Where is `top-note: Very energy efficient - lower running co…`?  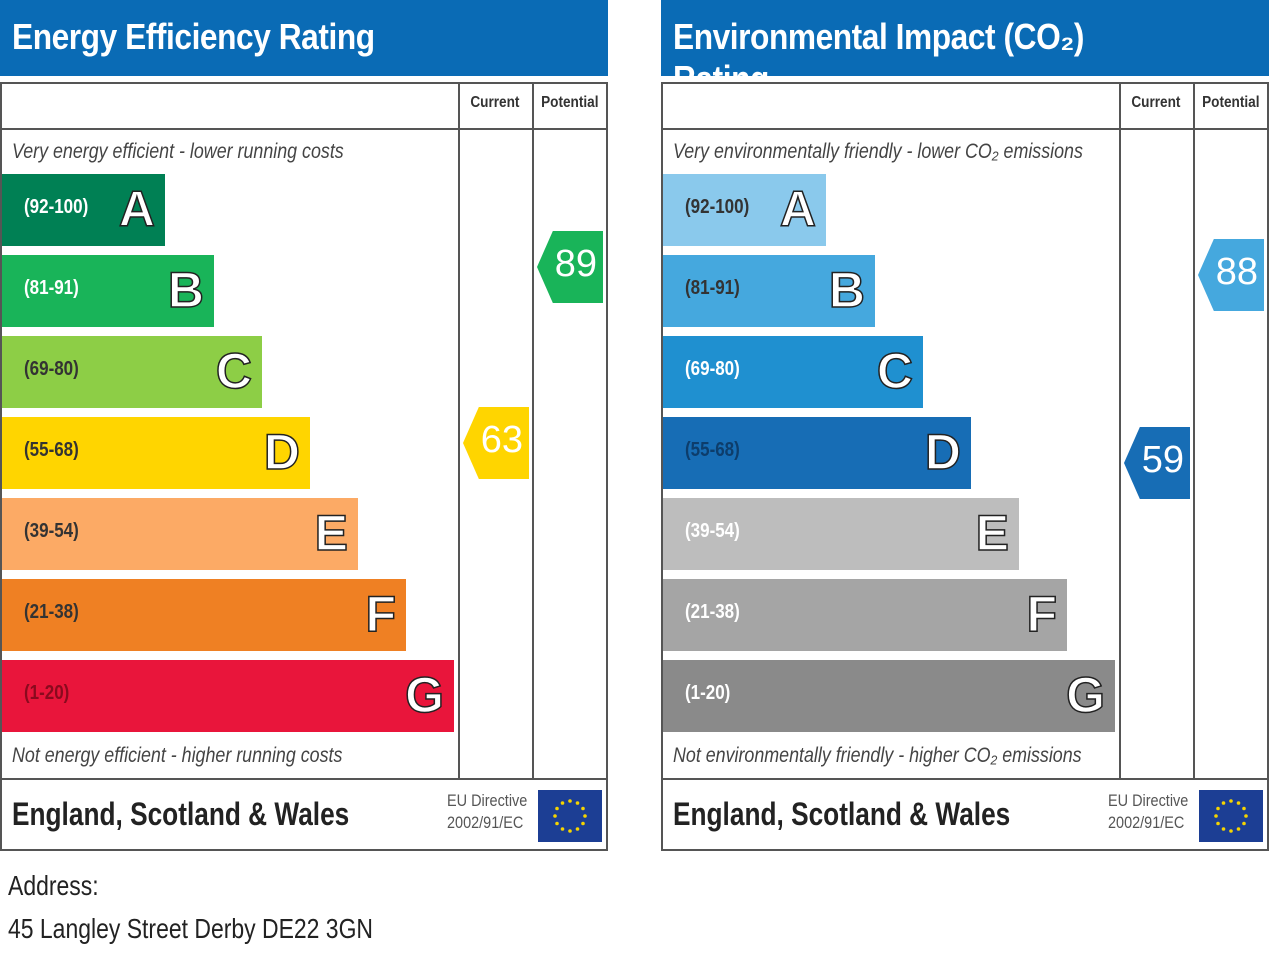
top-note: Very energy efficient - lower running co… is located at coordinates (178, 151).